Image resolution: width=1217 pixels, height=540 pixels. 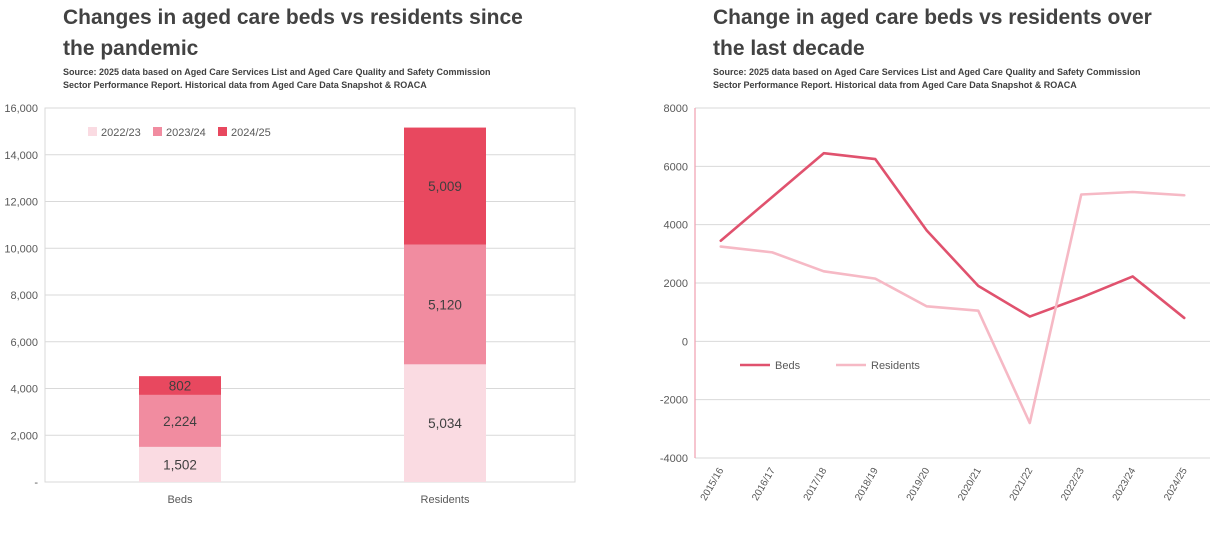 What do you see at coordinates (970, 484) in the screenshot?
I see `x-tick-label: 2020/21` at bounding box center [970, 484].